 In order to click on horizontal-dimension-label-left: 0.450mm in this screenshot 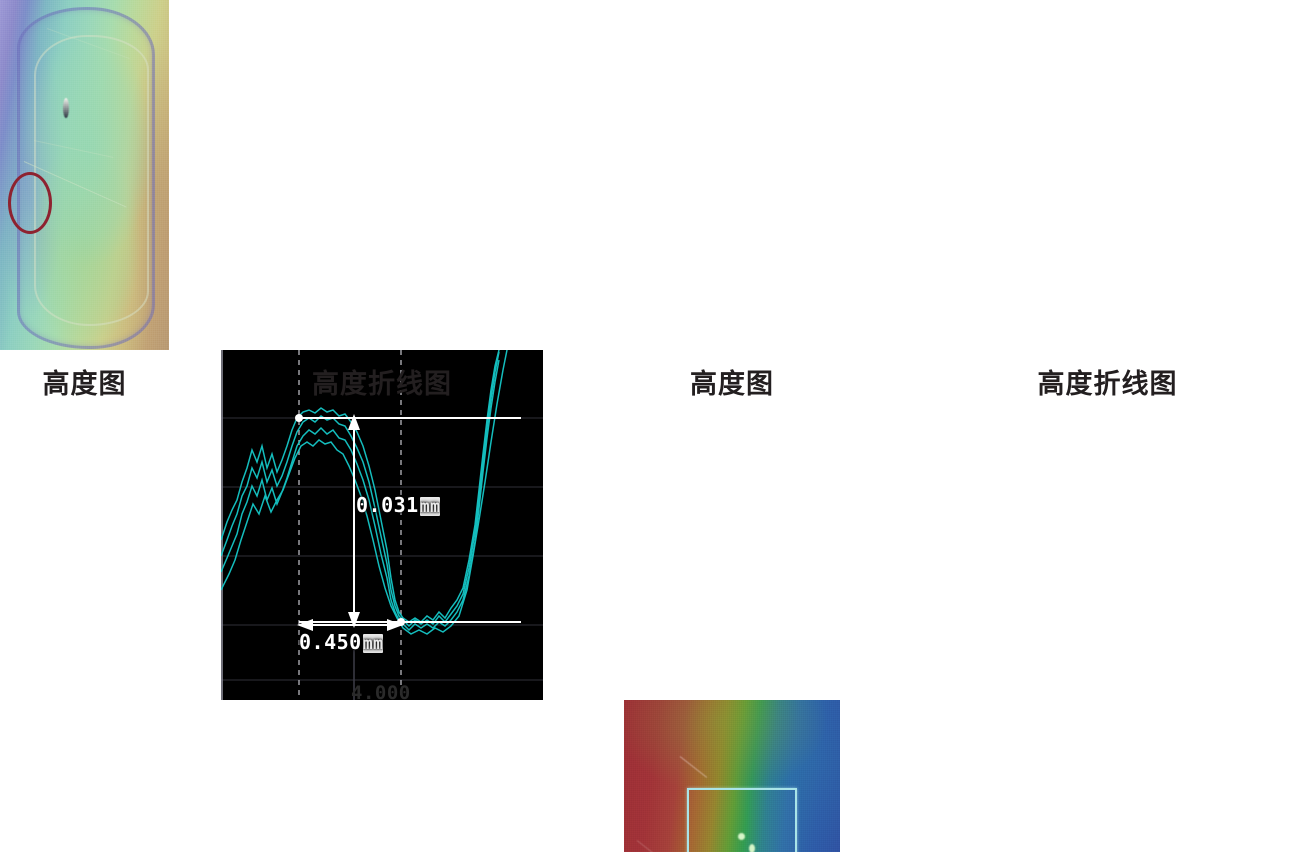, I will do `click(341, 642)`.